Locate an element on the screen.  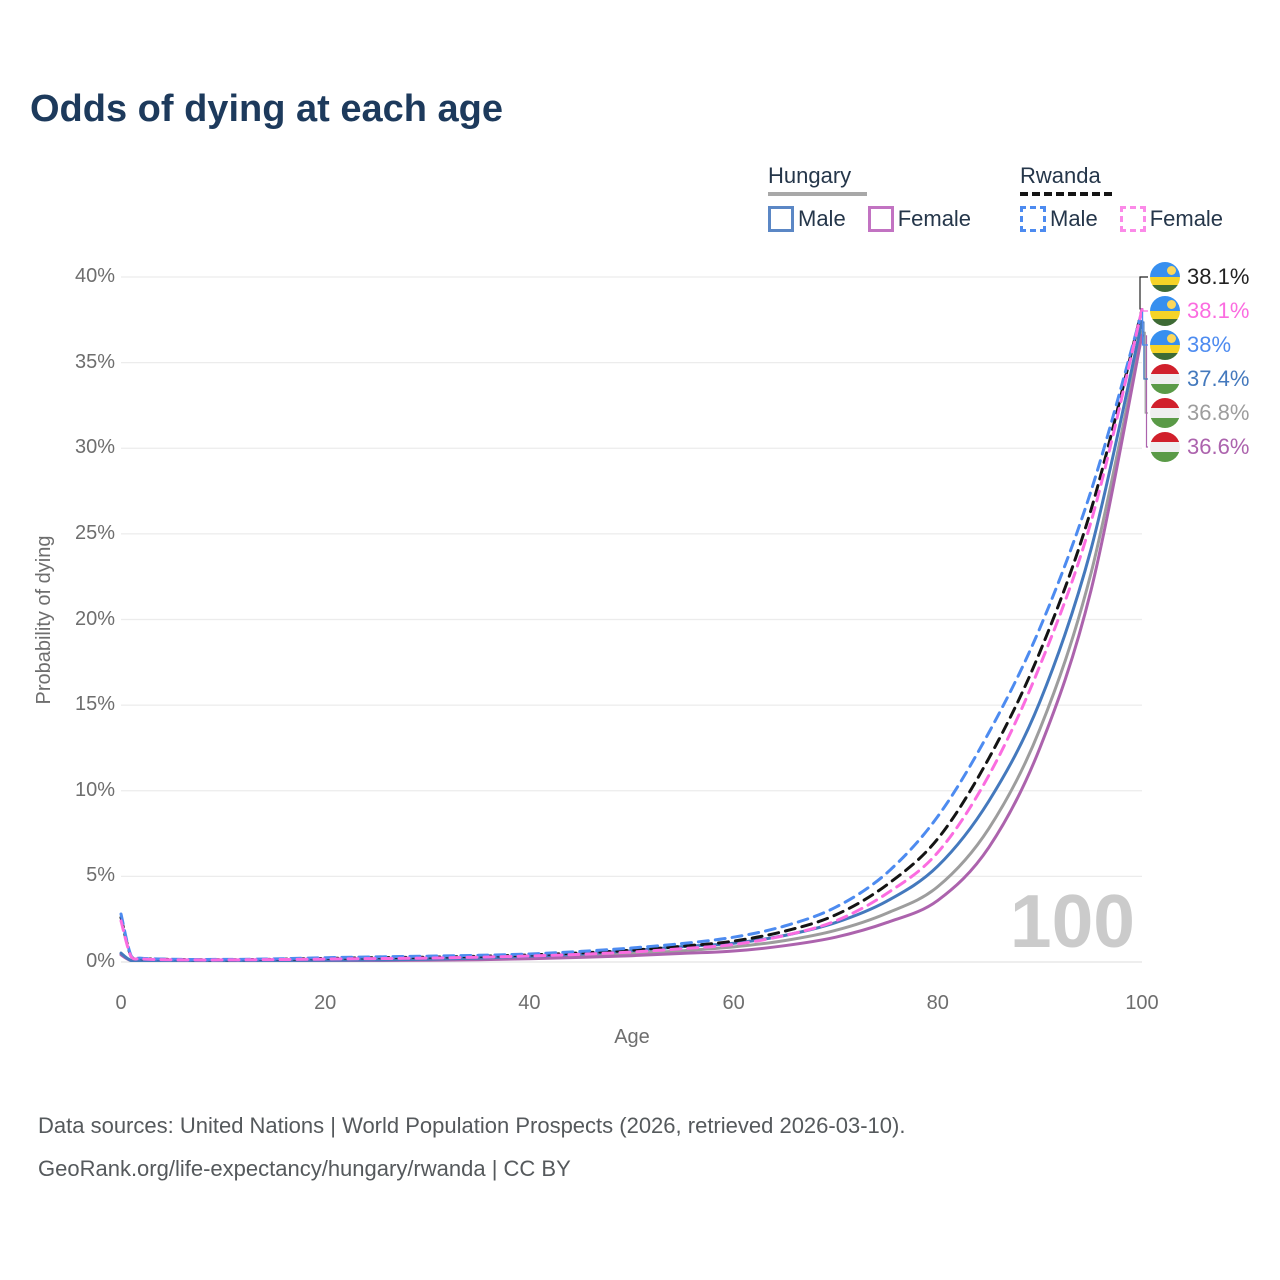
legend-item-hungary-male: Male is located at coordinates (807, 219).